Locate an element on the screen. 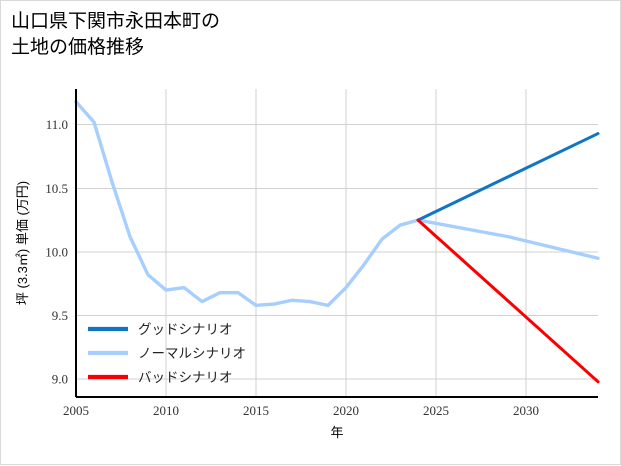  y-tick-label: 9.0 is located at coordinates (60, 379).